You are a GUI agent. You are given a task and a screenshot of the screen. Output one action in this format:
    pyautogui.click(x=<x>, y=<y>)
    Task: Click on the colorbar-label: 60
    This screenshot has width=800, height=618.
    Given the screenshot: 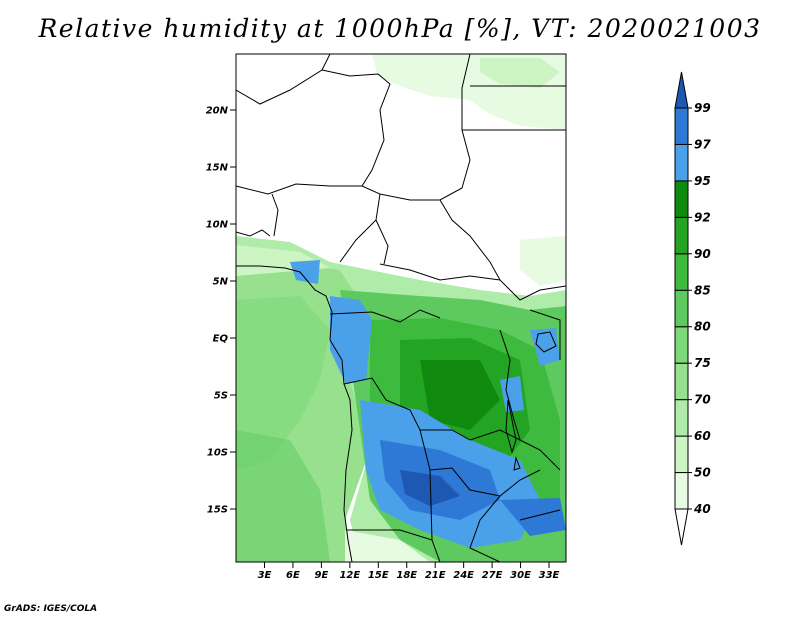 What is the action you would take?
    pyautogui.click(x=702, y=436)
    